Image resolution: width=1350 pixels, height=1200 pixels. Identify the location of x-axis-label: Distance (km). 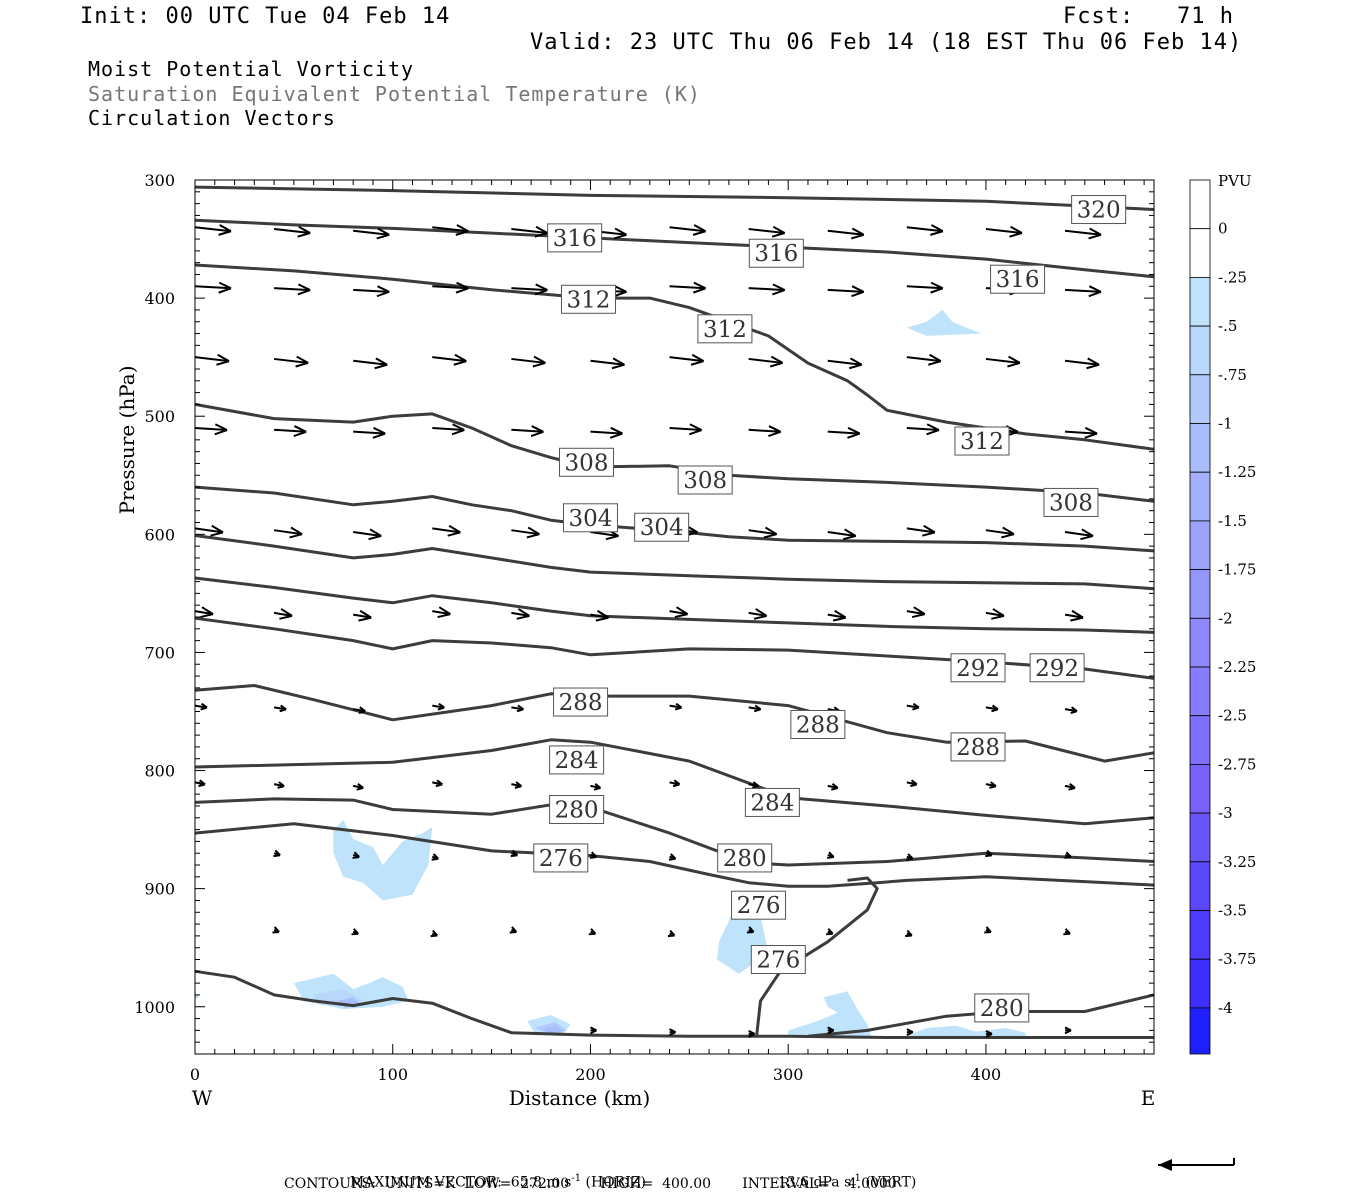
(580, 1098).